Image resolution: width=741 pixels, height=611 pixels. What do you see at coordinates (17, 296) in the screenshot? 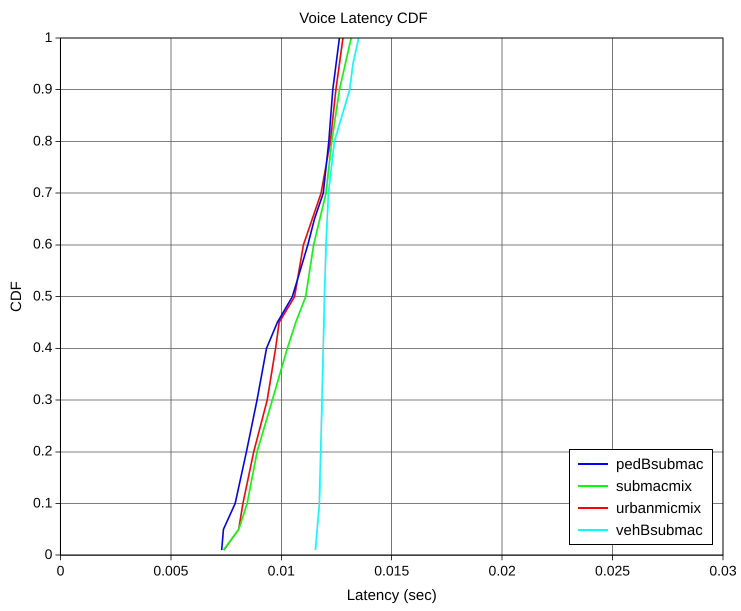
I see `y-axis-title: CDF` at bounding box center [17, 296].